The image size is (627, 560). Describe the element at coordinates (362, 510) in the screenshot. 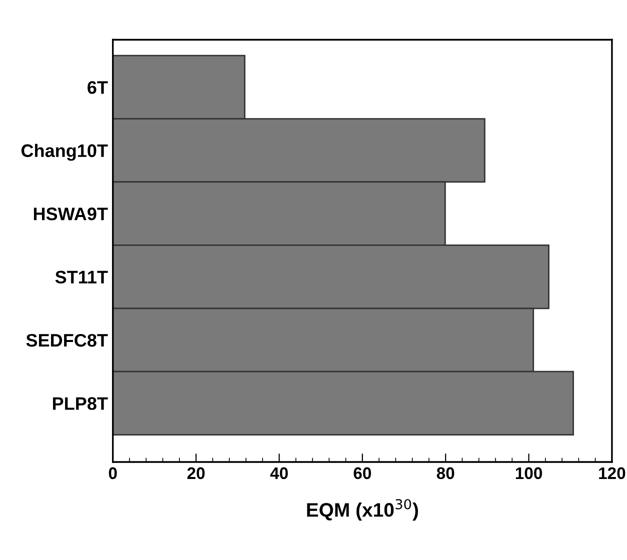

I see `x-axis-title: EQM (x10$^{30}$)` at that location.